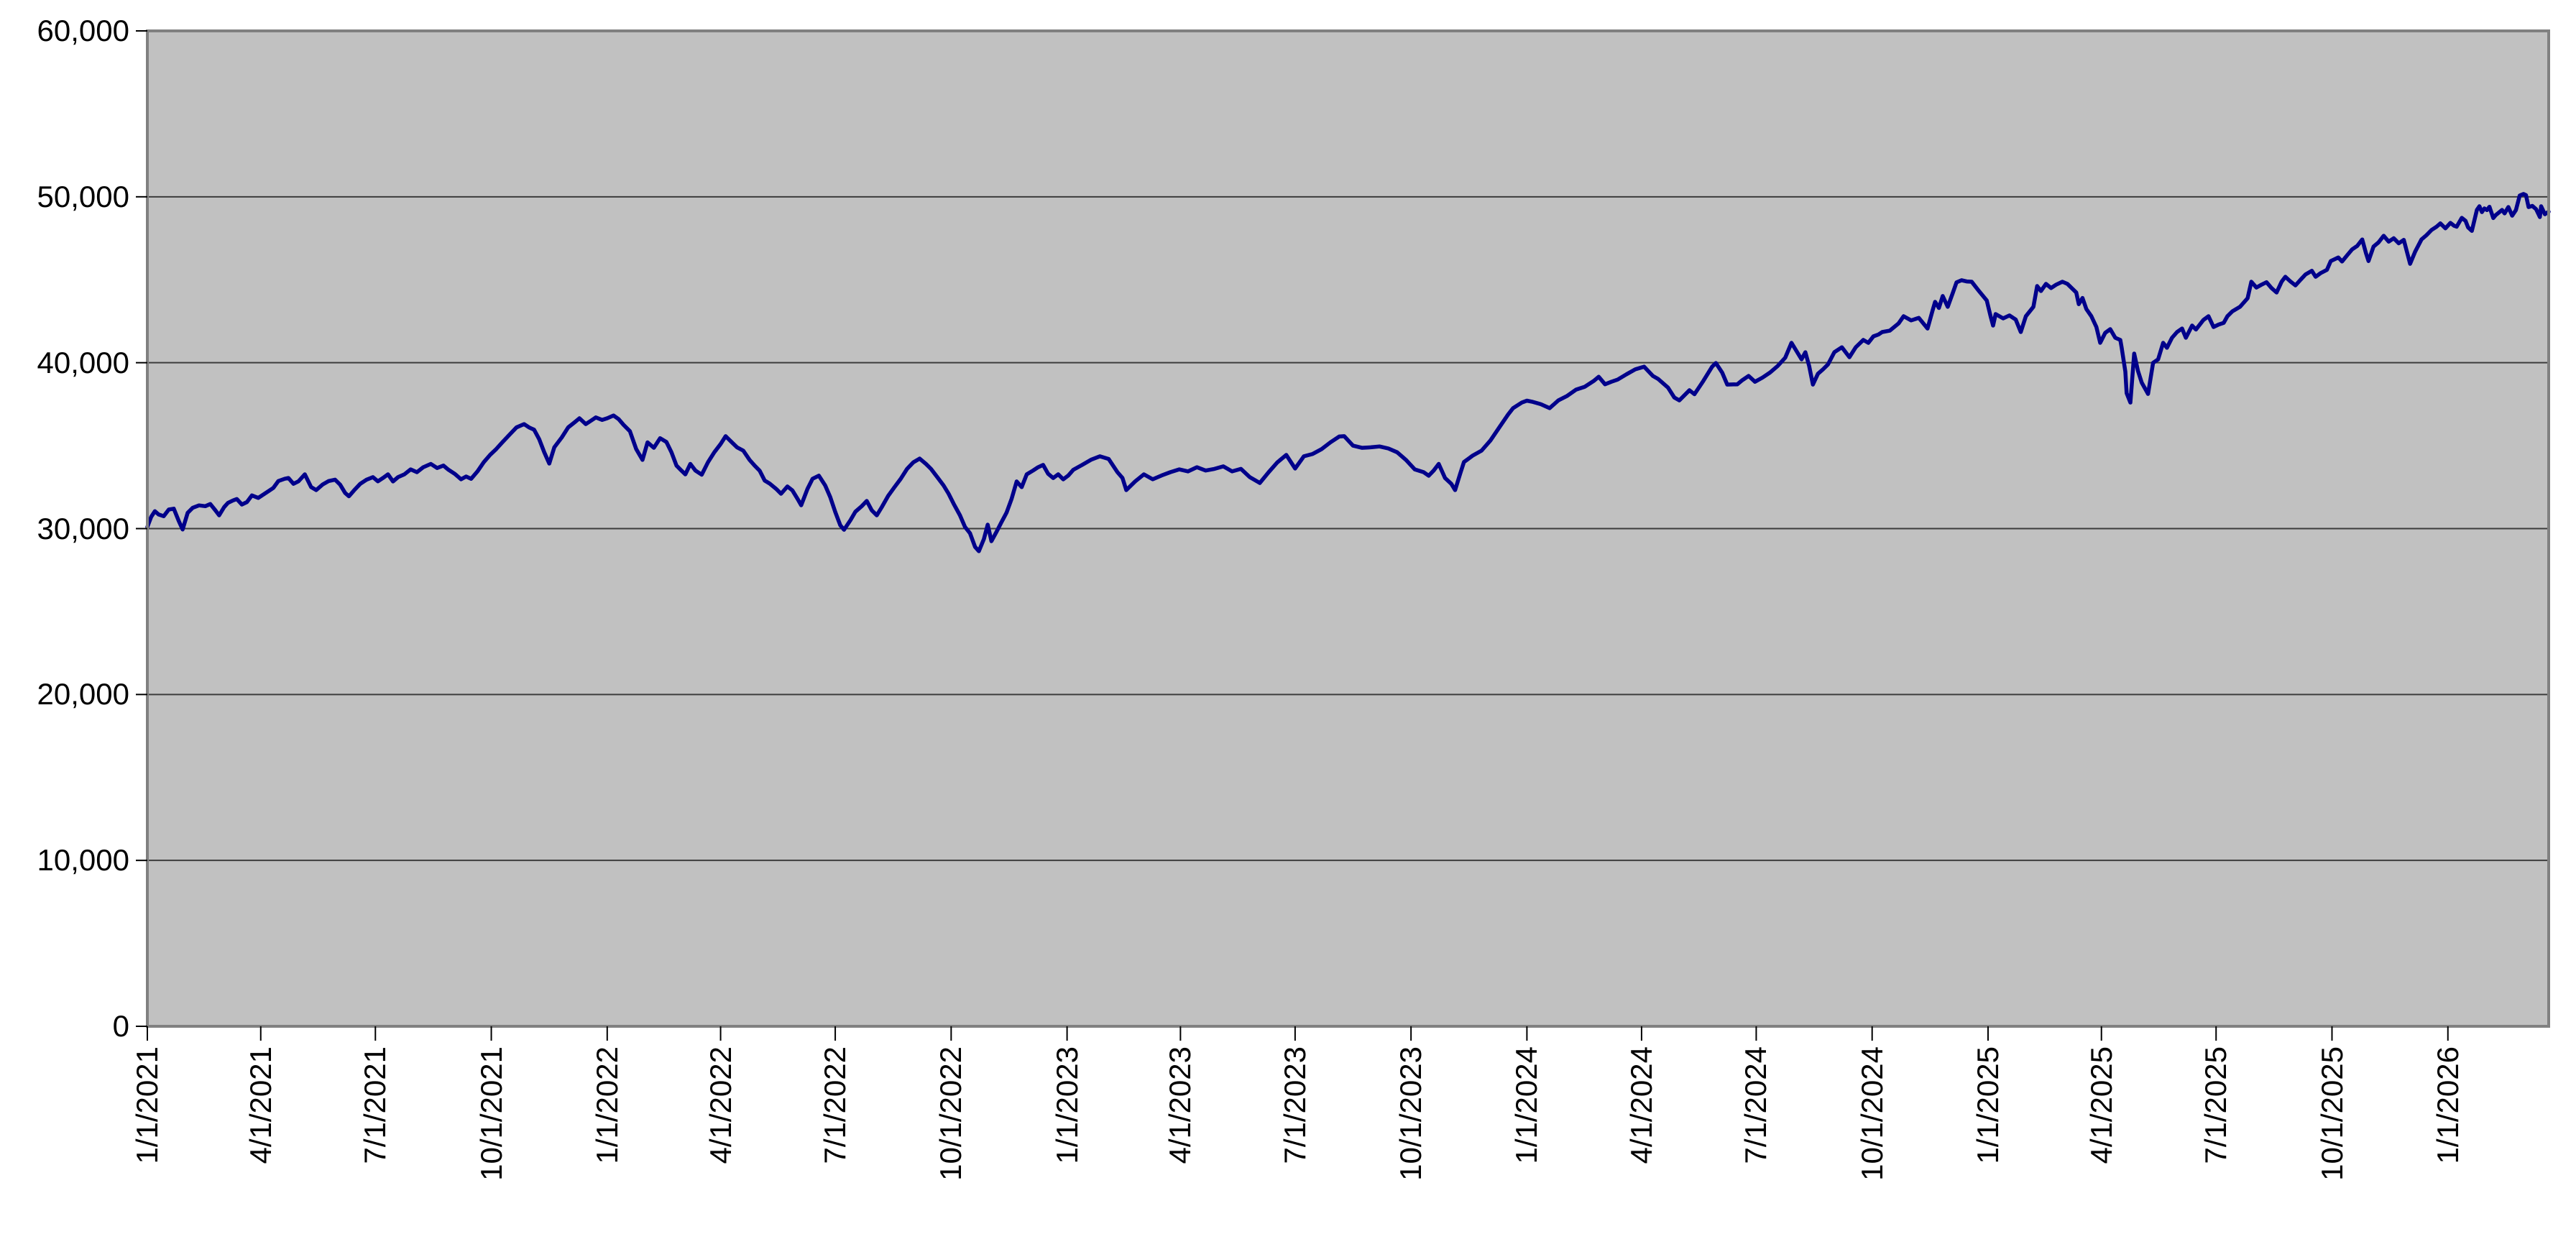 This screenshot has width=2576, height=1234. I want to click on y-tick-label: 0, so click(120, 1026).